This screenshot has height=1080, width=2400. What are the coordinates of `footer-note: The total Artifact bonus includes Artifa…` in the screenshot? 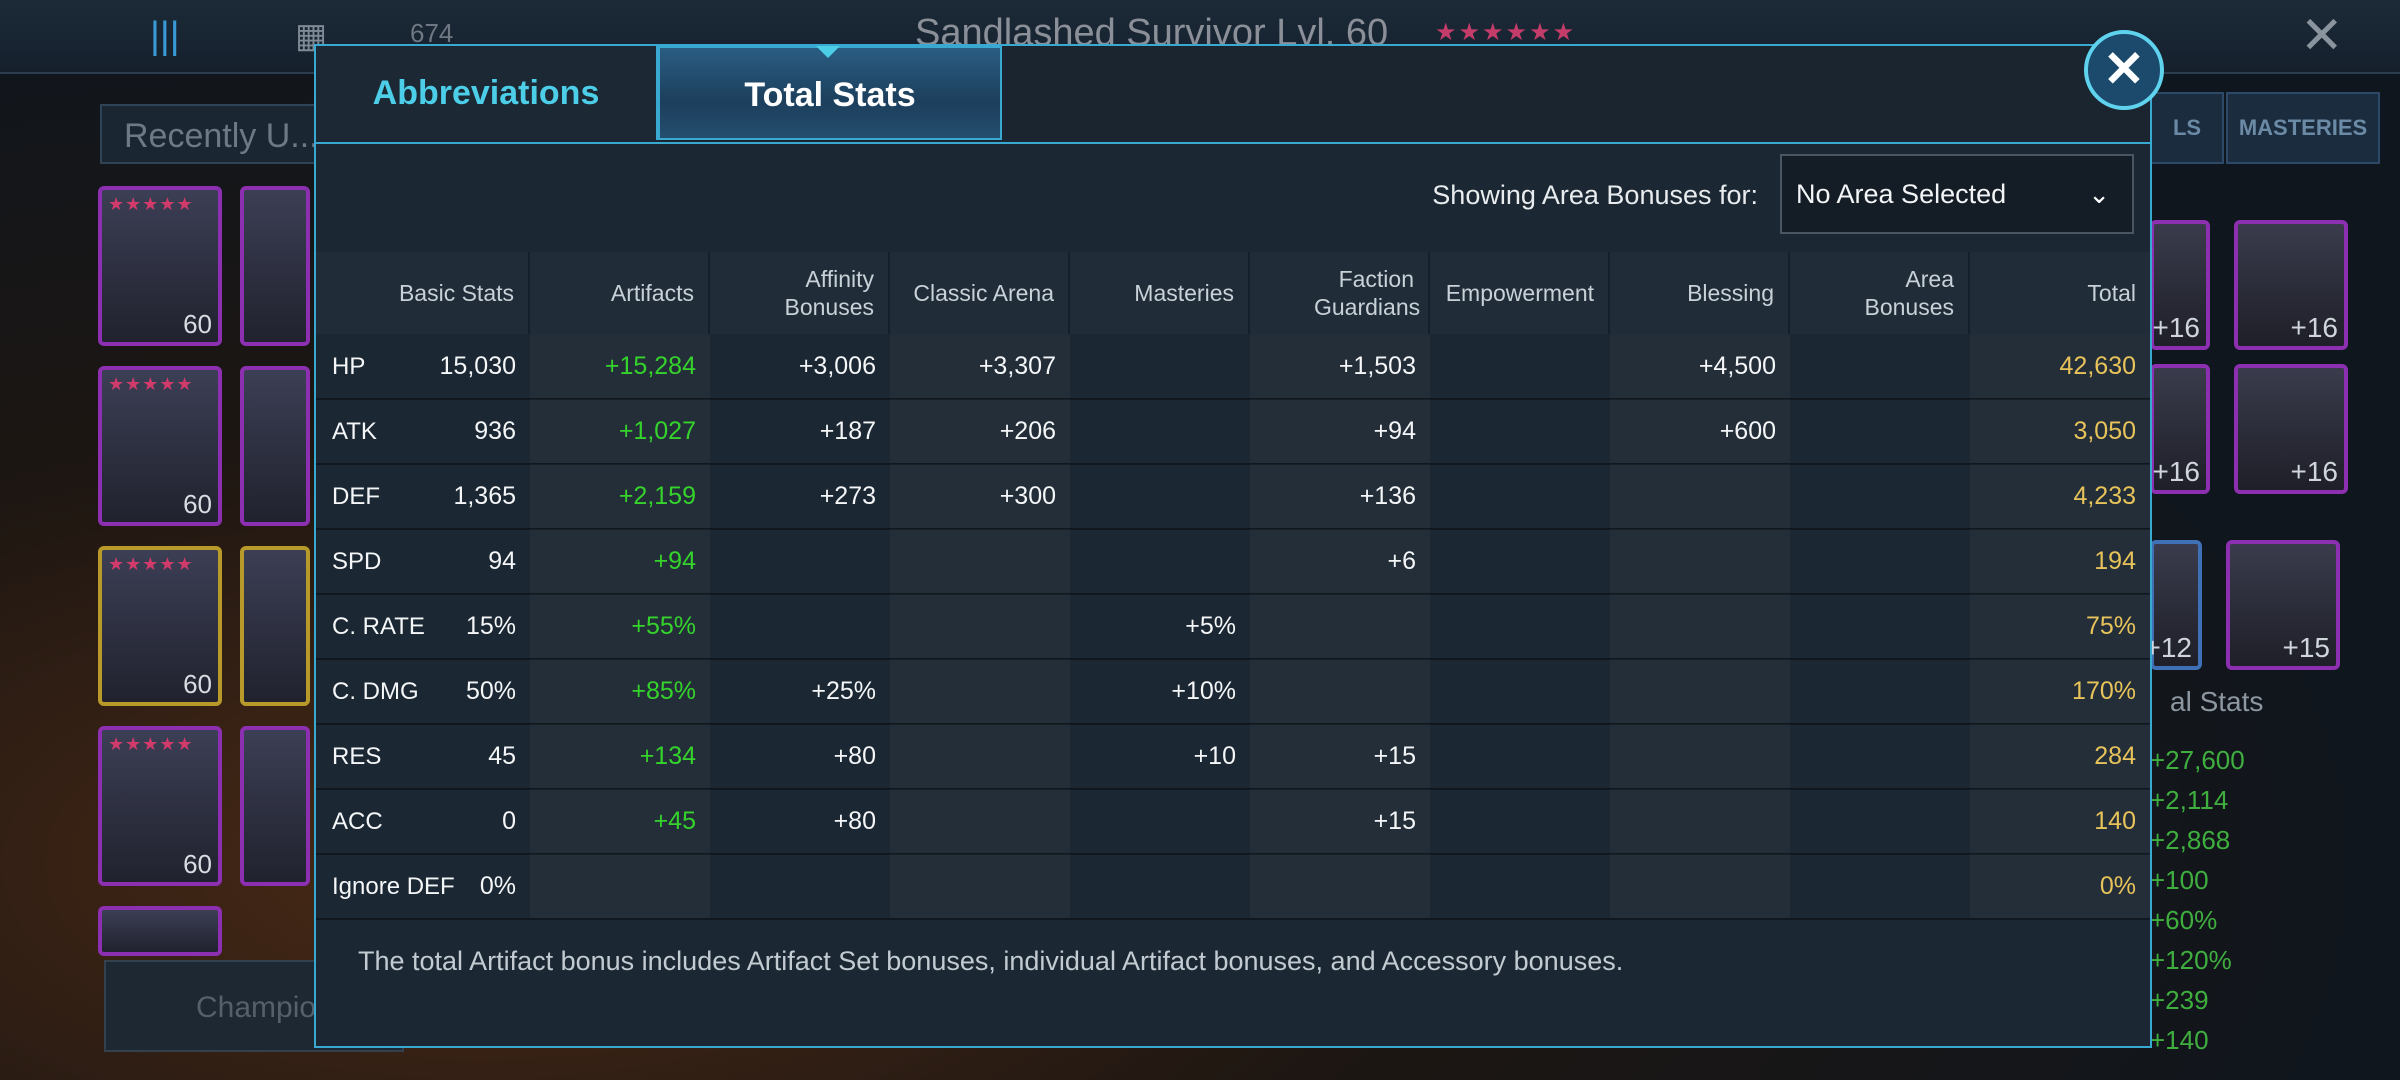 It's located at (991, 961).